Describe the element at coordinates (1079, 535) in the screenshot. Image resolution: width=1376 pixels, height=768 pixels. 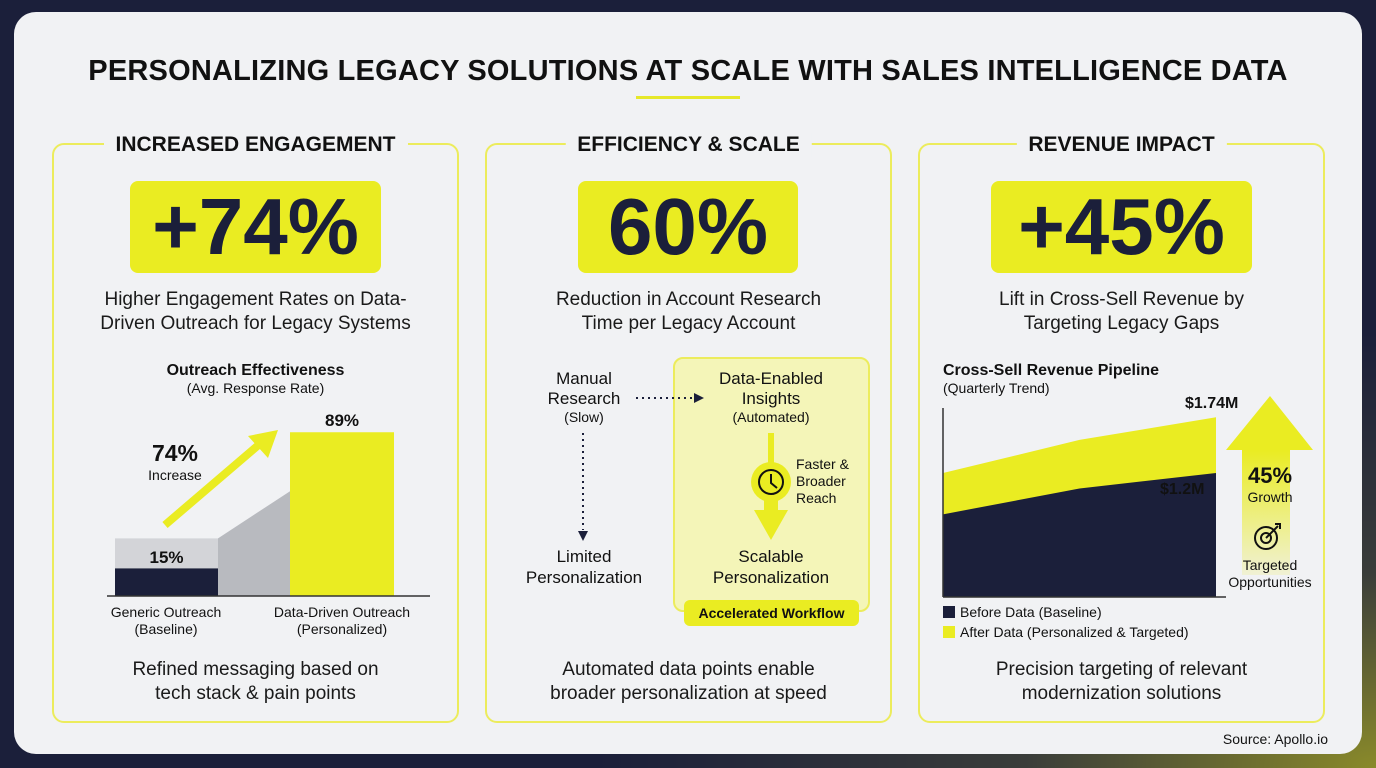
I see `area-before` at that location.